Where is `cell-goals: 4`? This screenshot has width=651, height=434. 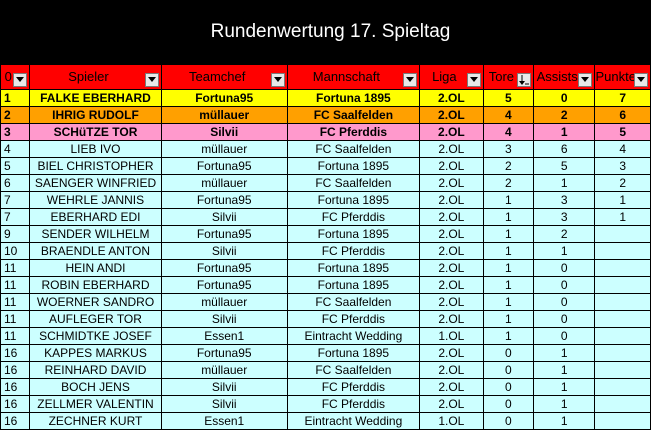 cell-goals: 4 is located at coordinates (508, 132).